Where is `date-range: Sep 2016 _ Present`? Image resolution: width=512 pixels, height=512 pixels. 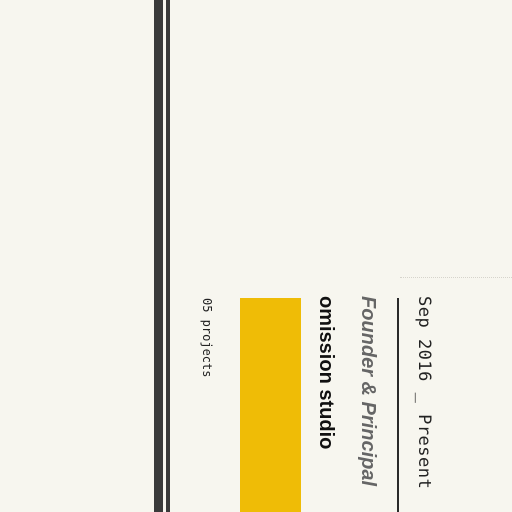 date-range: Sep 2016 _ Present is located at coordinates (424, 392).